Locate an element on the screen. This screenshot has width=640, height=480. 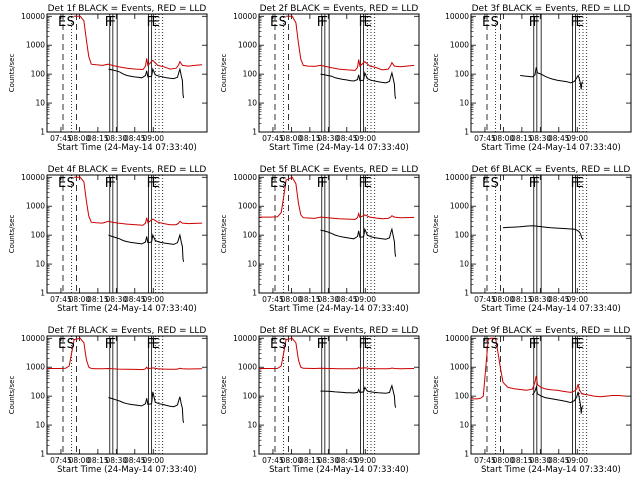
panel-8f-title: Det 8f BLACK = Events, RED = LLD is located at coordinates (339, 331).